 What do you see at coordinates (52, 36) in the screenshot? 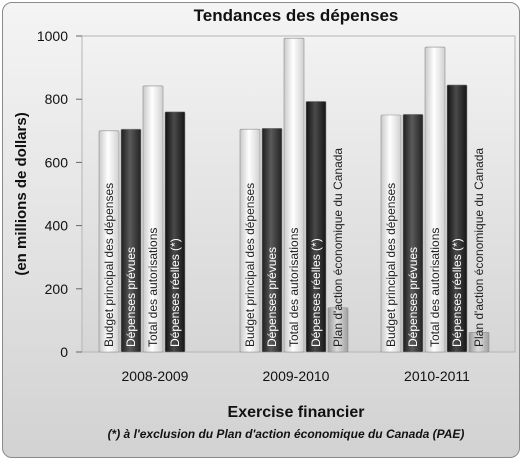
I see `y-tick-label: 1000` at bounding box center [52, 36].